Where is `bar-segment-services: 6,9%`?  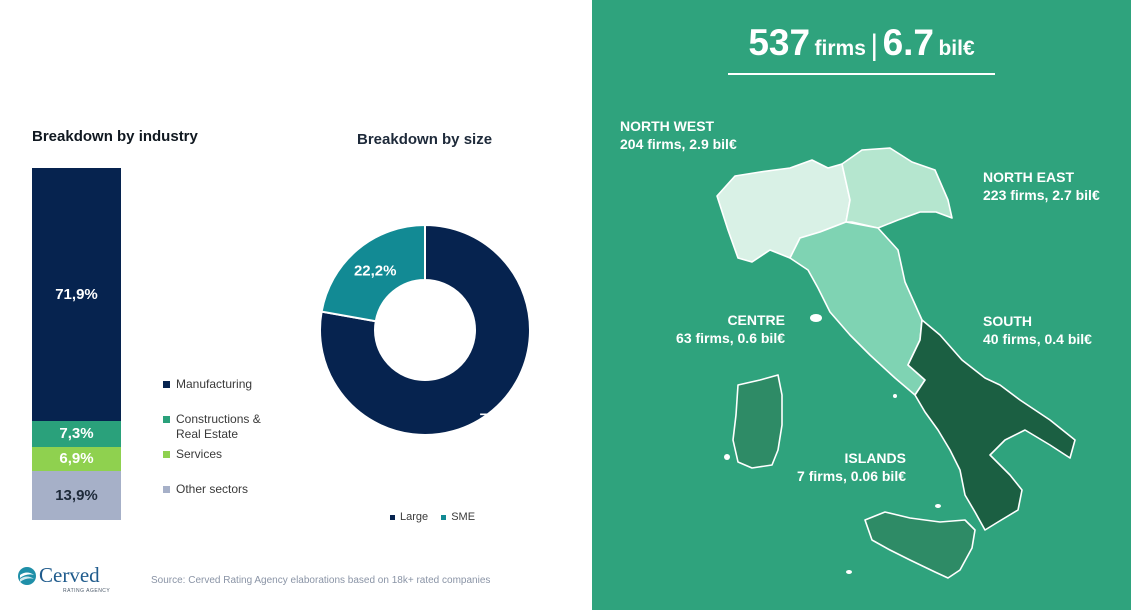
bar-segment-services: 6,9% is located at coordinates (76, 459).